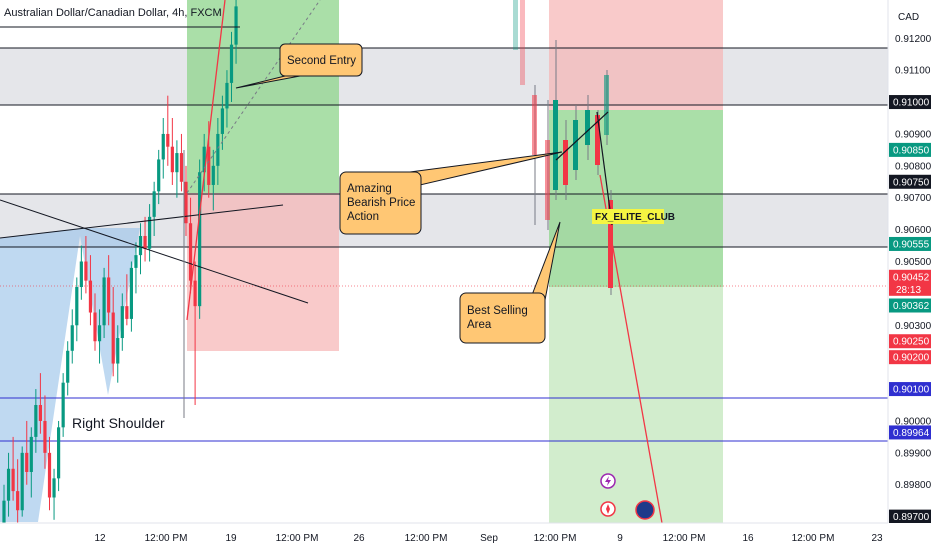 This screenshot has height=550, width=932. I want to click on time-tick-label: 12, so click(100, 538).